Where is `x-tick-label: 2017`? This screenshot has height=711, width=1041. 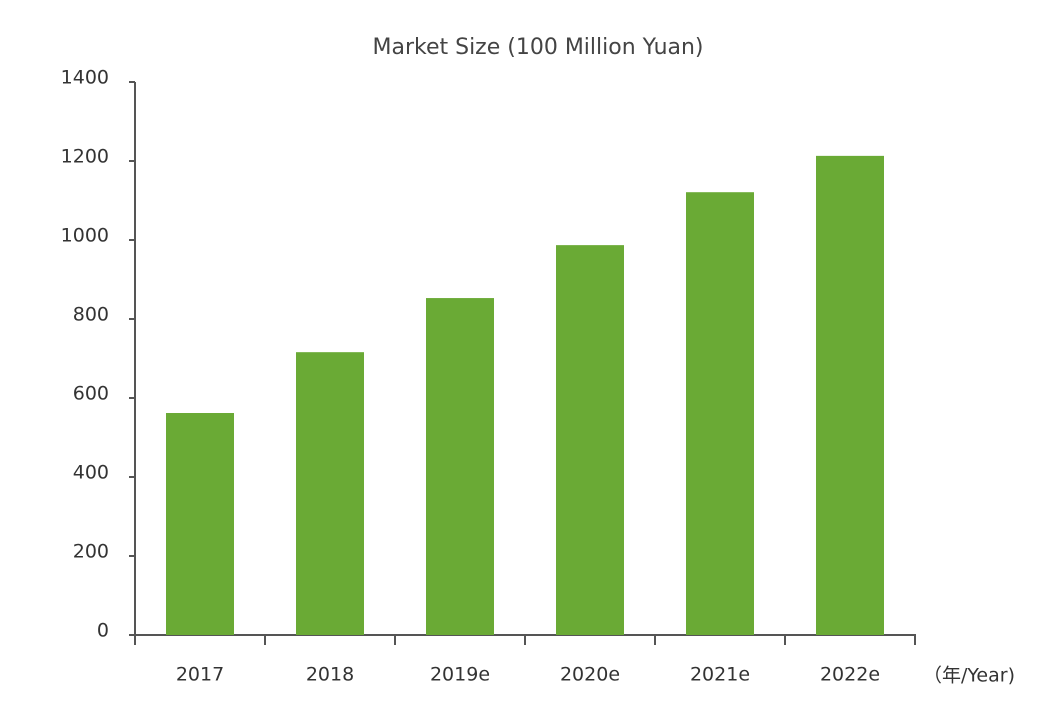
x-tick-label: 2017 is located at coordinates (200, 675).